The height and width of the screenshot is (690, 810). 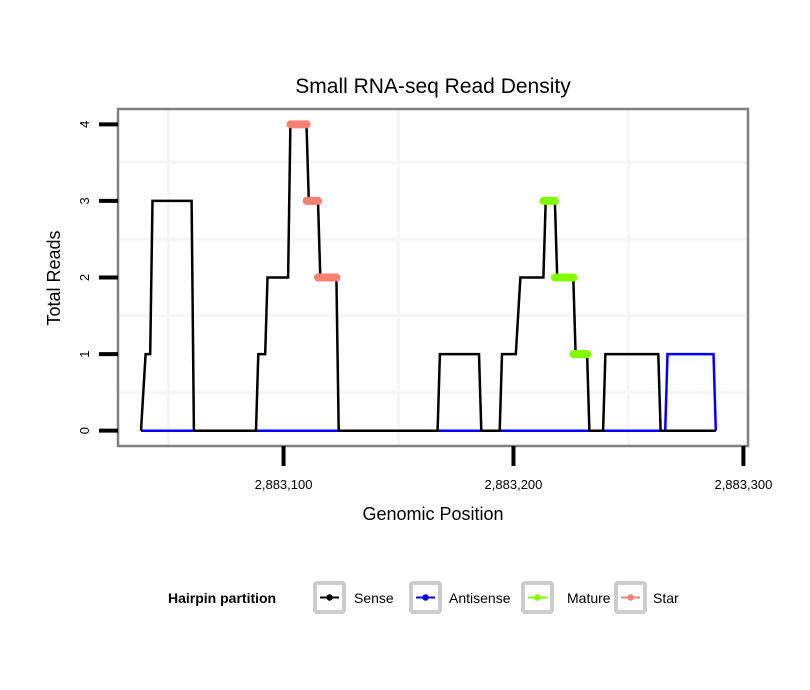 I want to click on y-tick-label: 2, so click(x=84, y=277).